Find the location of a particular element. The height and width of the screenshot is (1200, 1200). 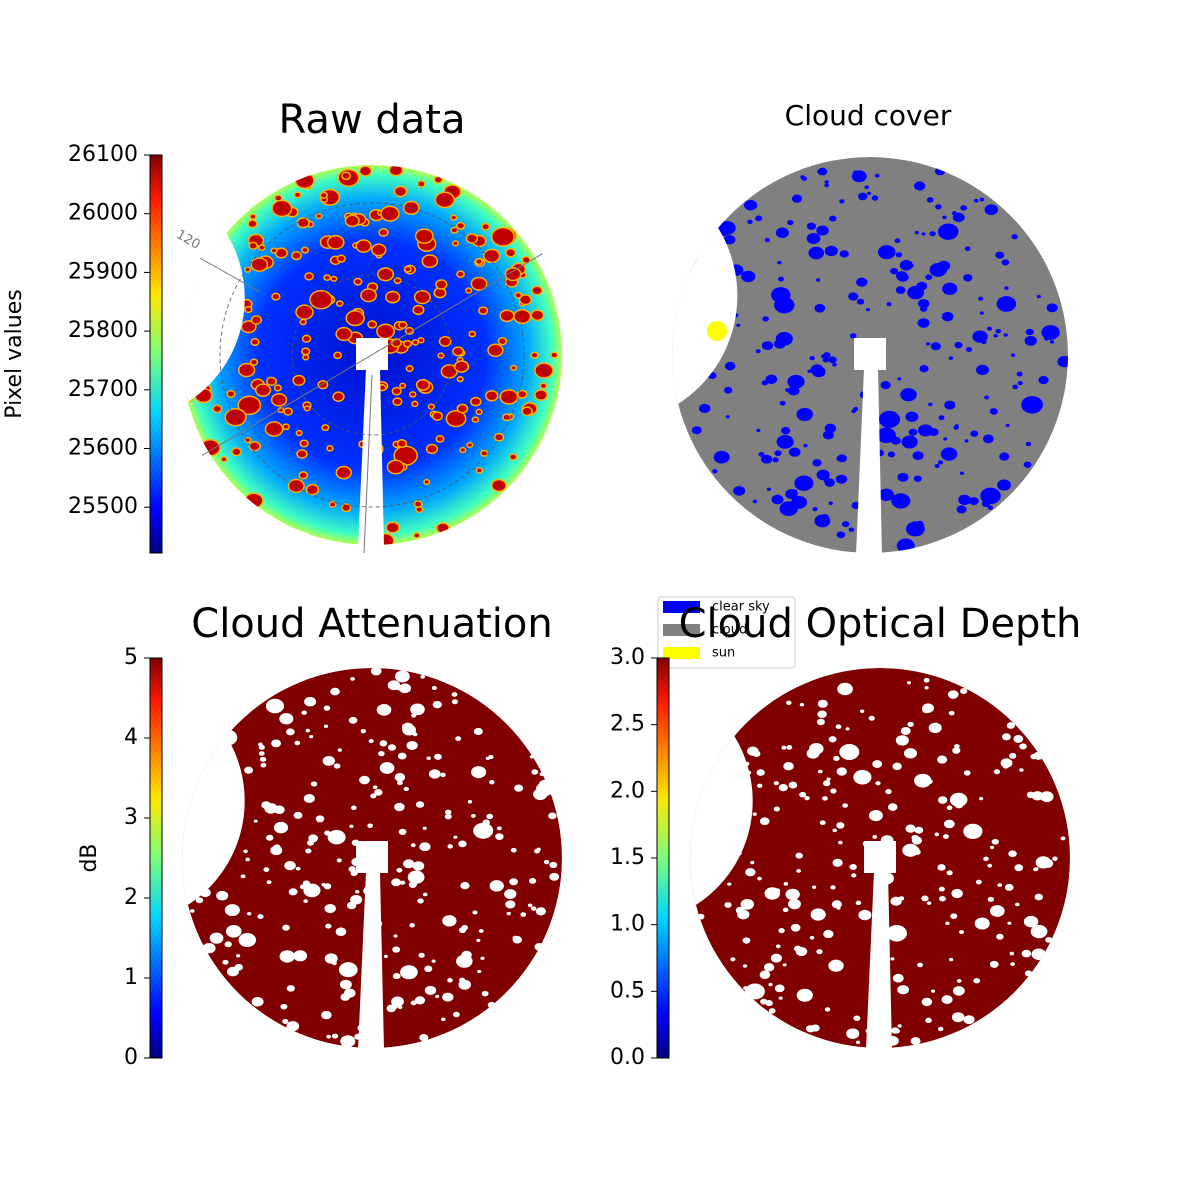

legend-label: clear sky is located at coordinates (741, 607).